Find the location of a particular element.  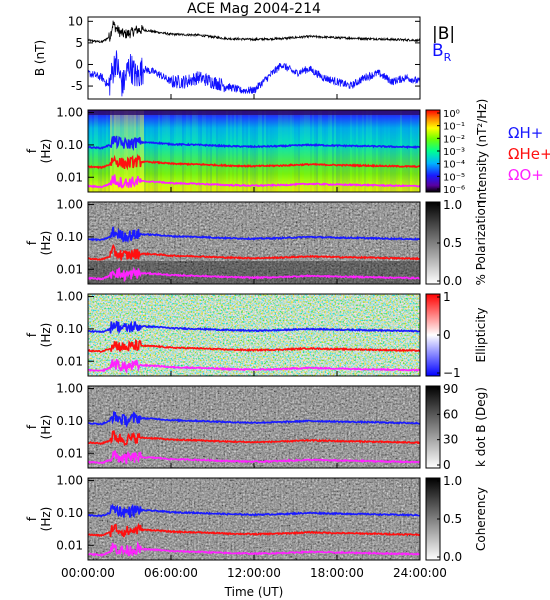

freq-ylabel-unit: (Hz) is located at coordinates (46, 335).